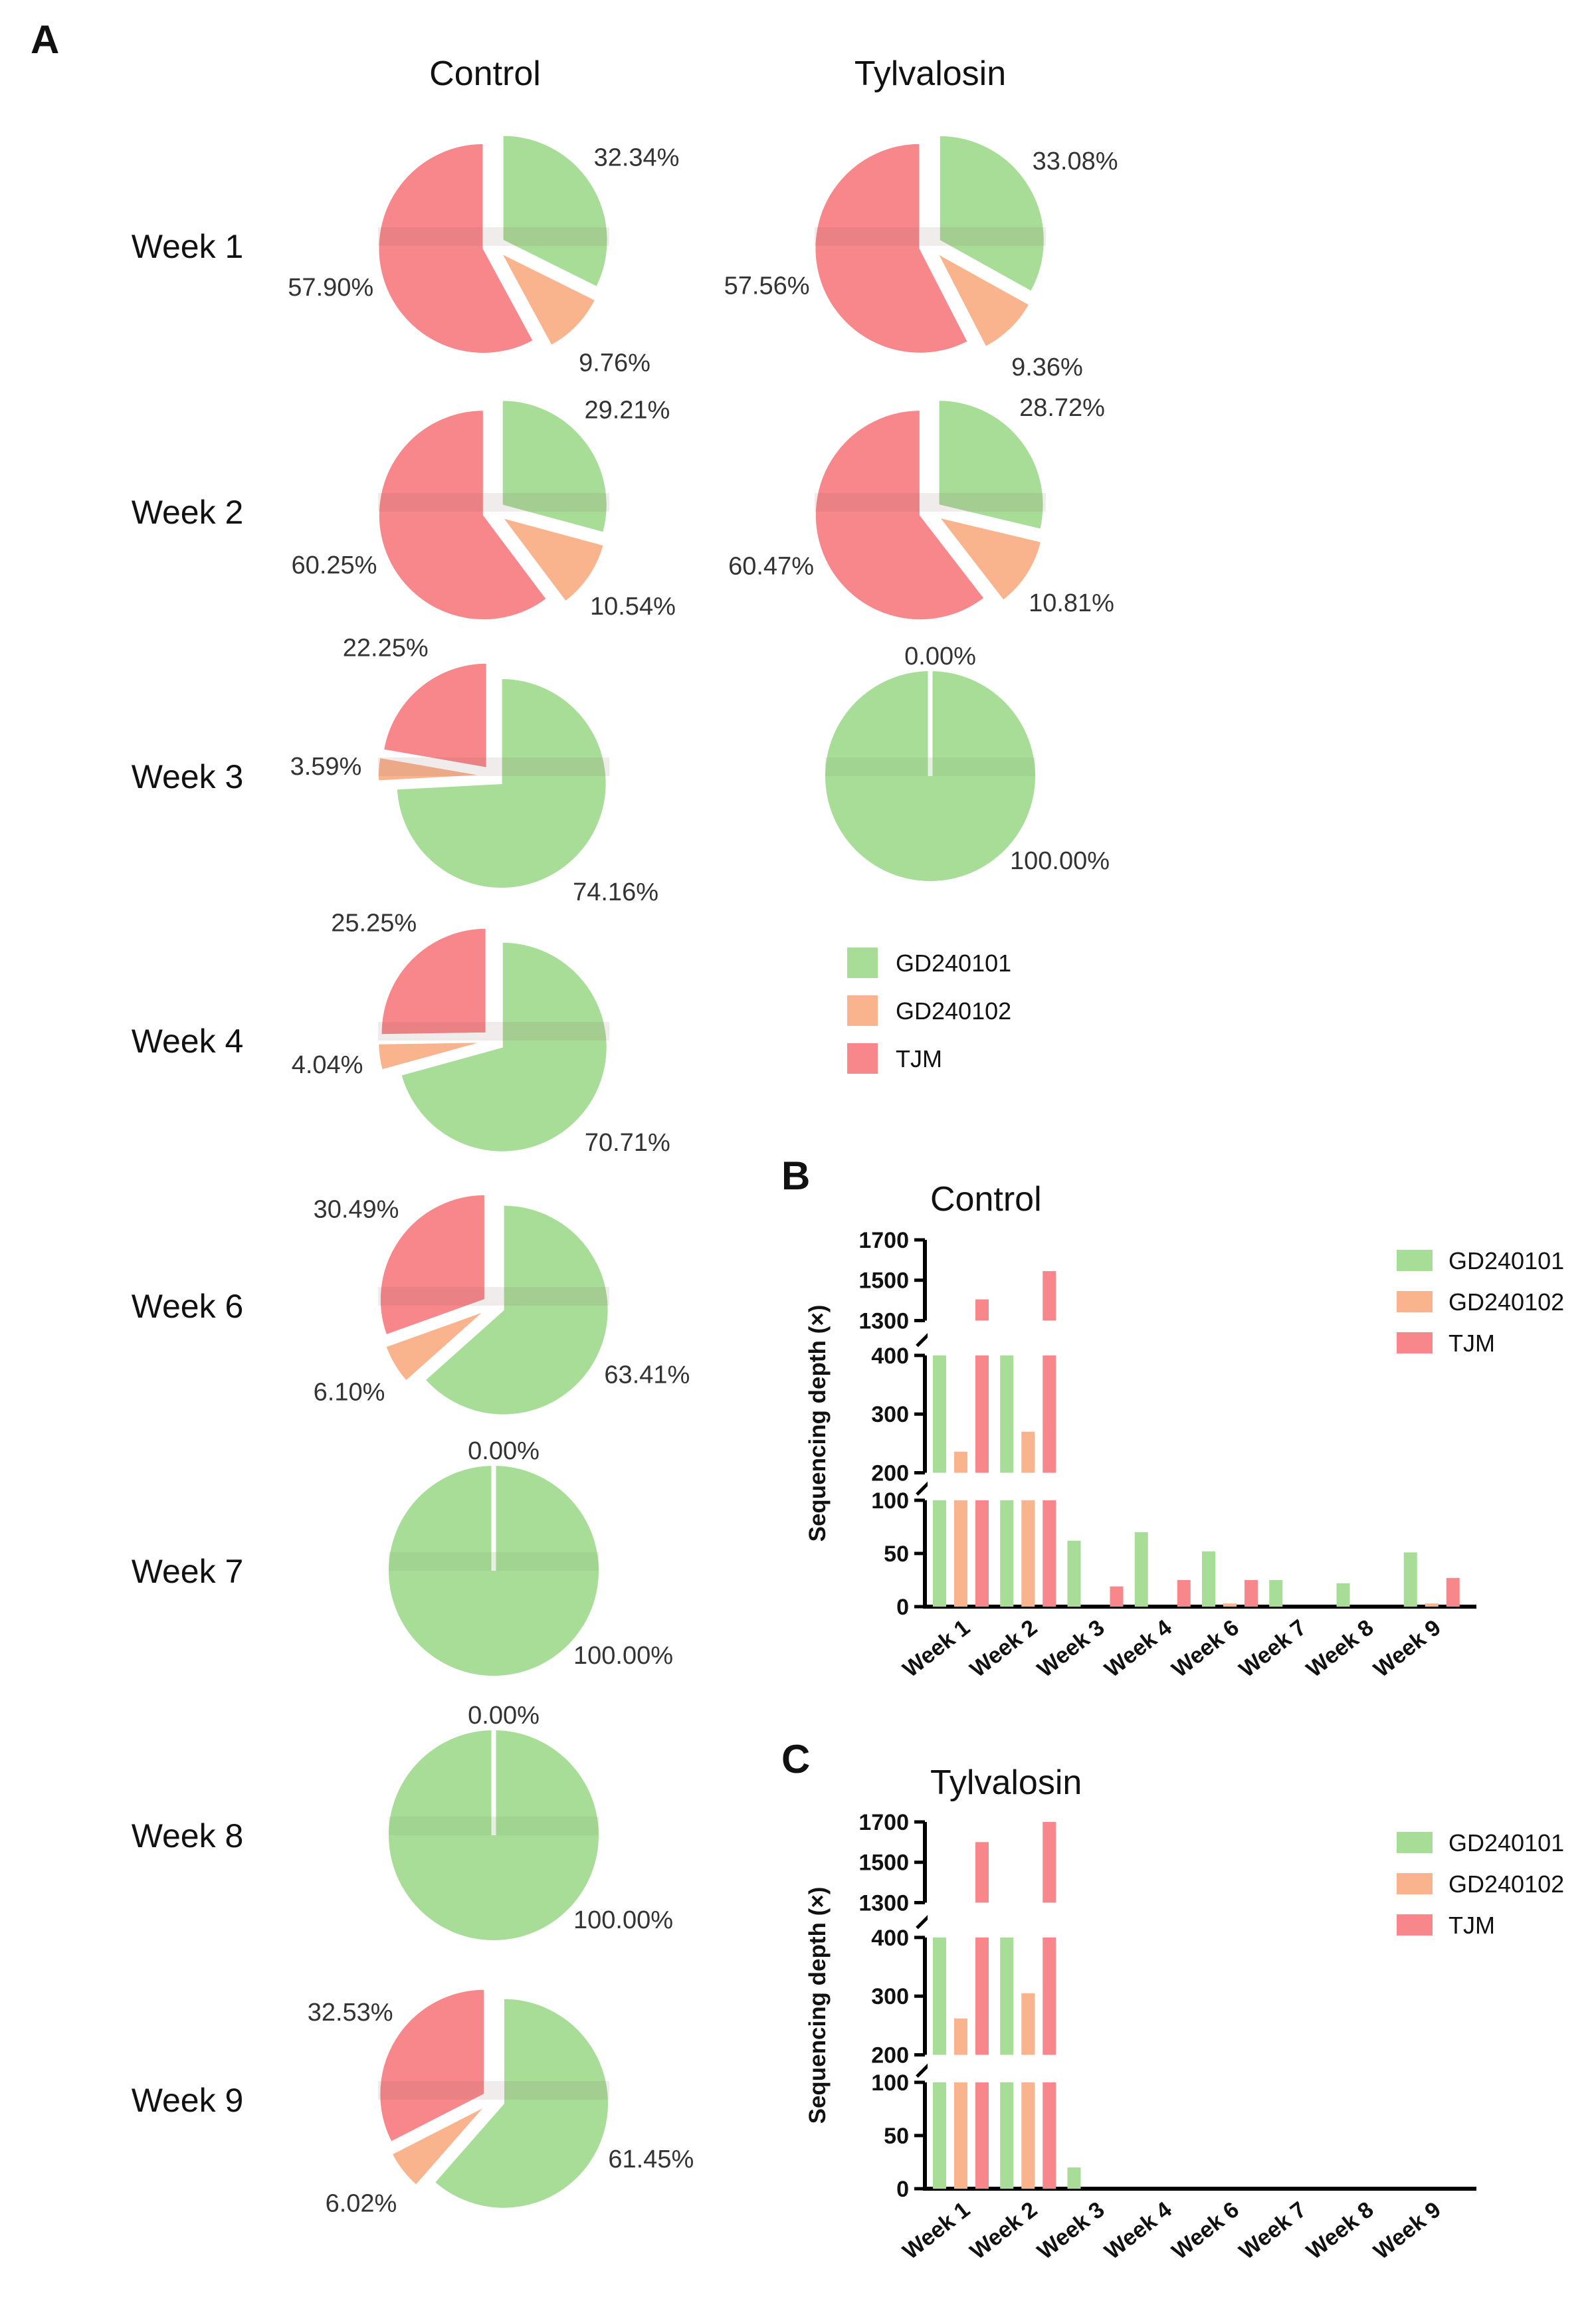 The width and height of the screenshot is (1596, 2303). Describe the element at coordinates (188, 1306) in the screenshot. I see `pie-row-label: Week 6` at that location.